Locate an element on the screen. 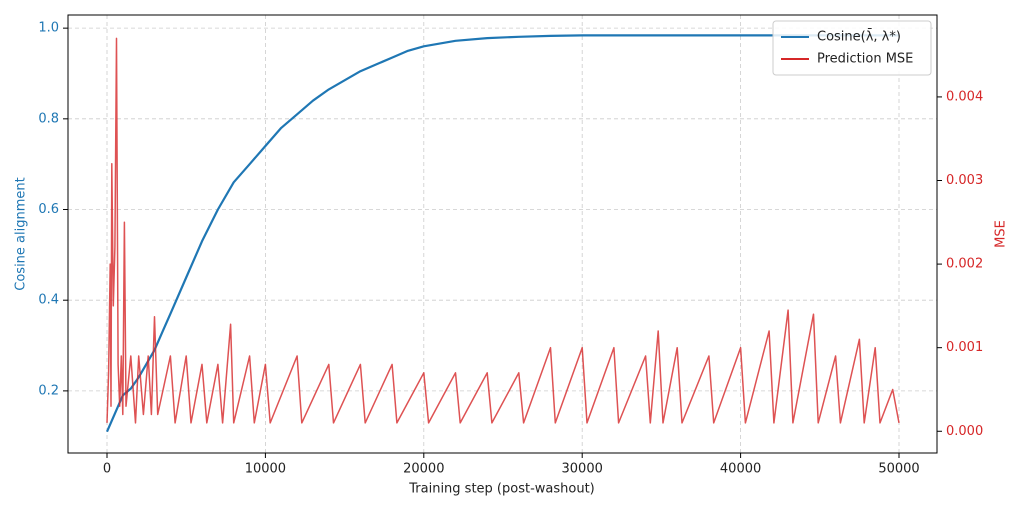 This screenshot has width=1024, height=512. y2-axis-label: MSE is located at coordinates (1001, 234).